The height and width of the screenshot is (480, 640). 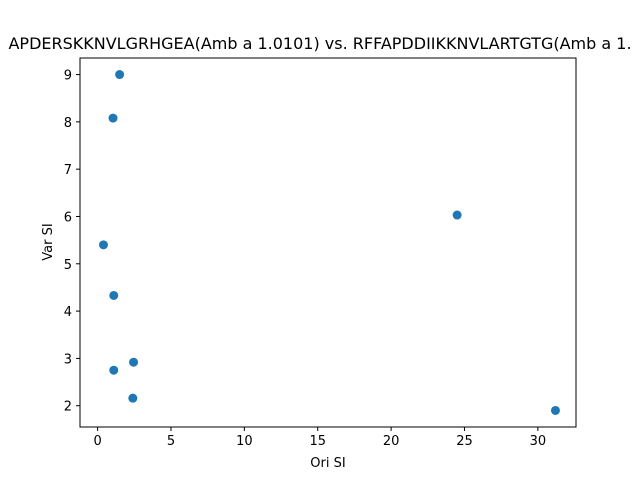 I want to click on x-tick-label: 25, so click(x=464, y=441).